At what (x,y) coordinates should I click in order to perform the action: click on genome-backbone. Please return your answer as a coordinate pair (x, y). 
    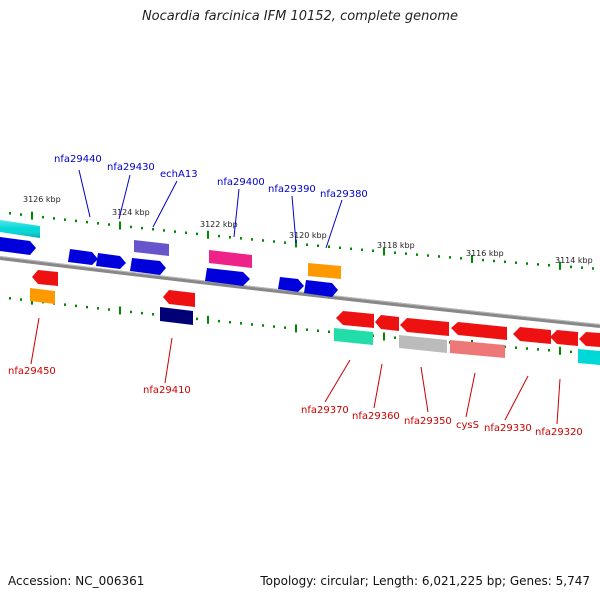
    Looking at the image, I should click on (300, 292).